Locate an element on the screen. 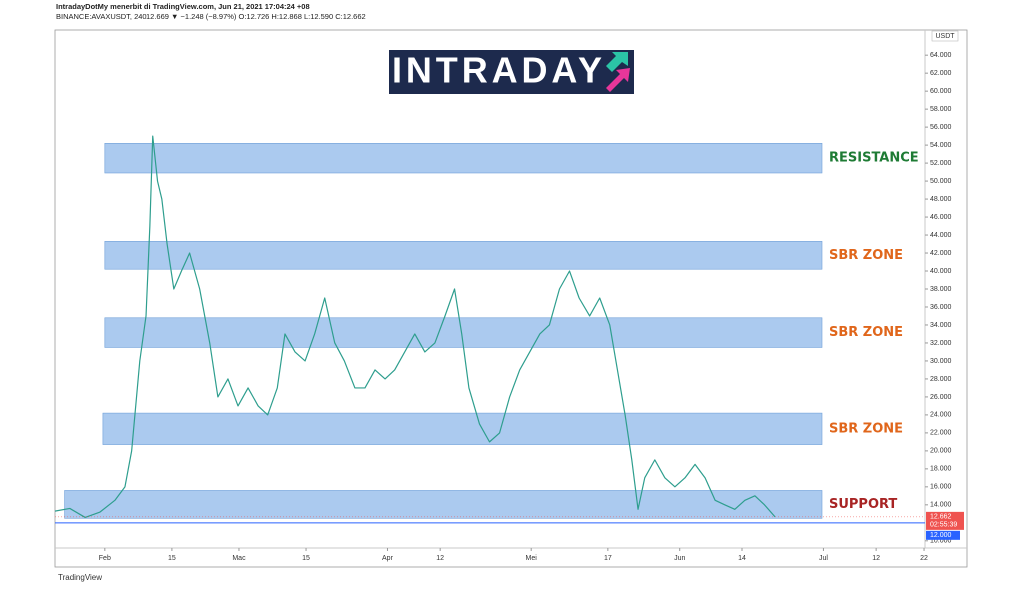  y-tick-label: 30.000 is located at coordinates (941, 361).